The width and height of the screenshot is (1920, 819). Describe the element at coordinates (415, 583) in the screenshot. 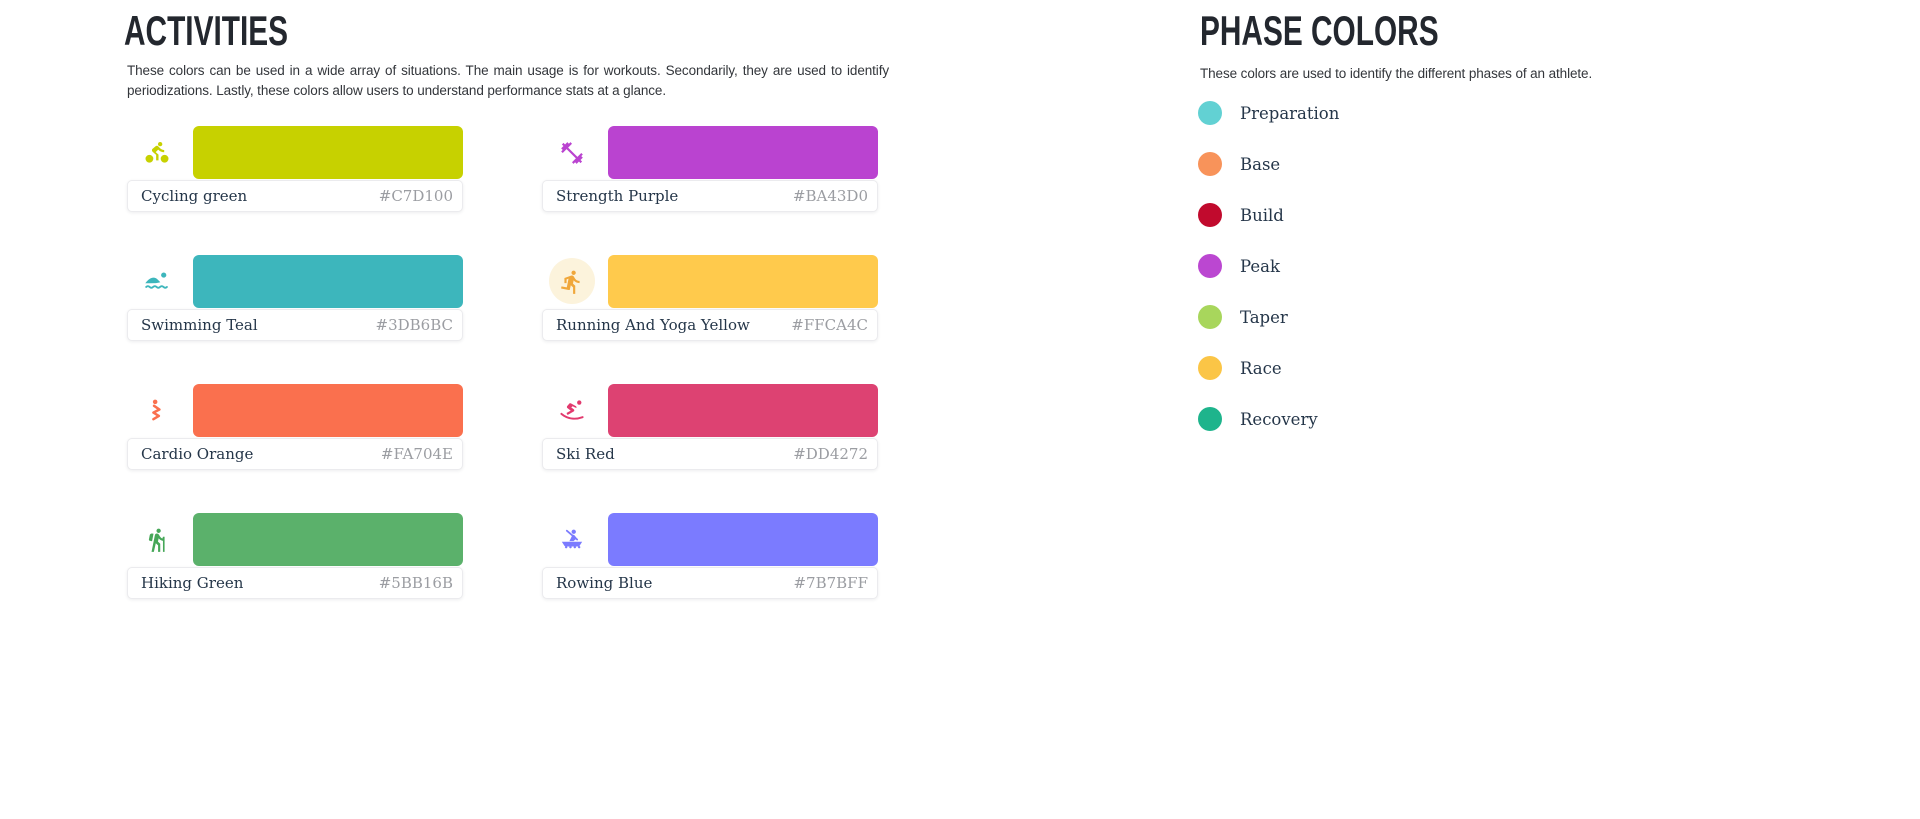

I see `color-hex: #5BB16B` at that location.